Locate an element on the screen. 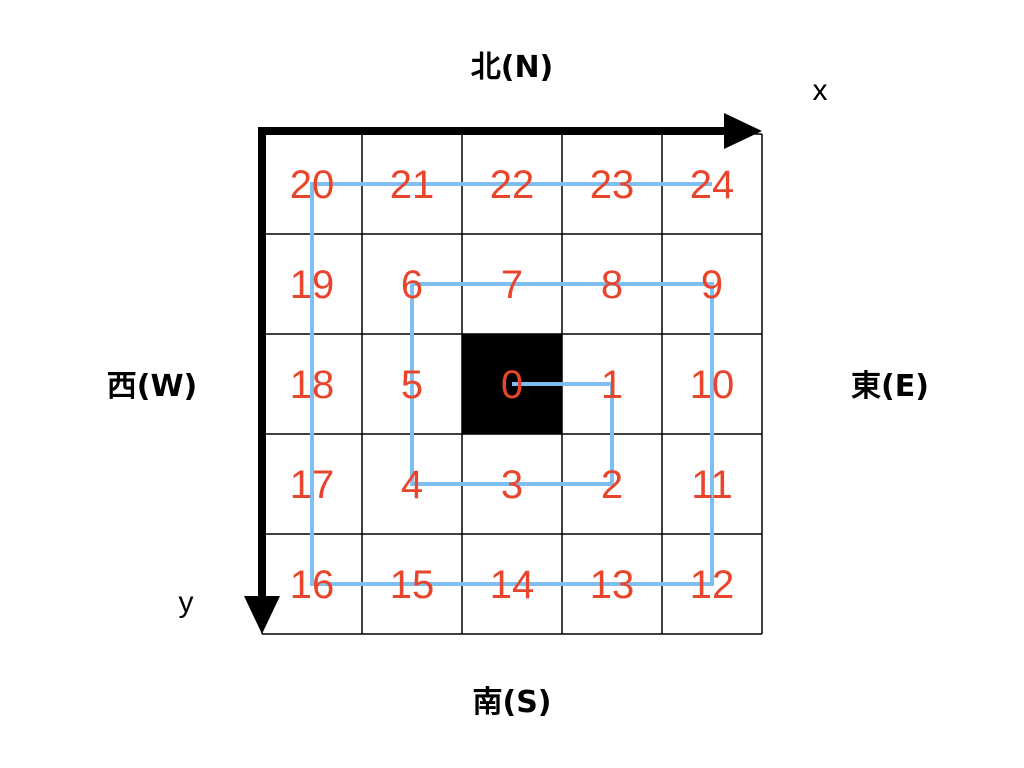  cell-number-20: 20 is located at coordinates (312, 185).